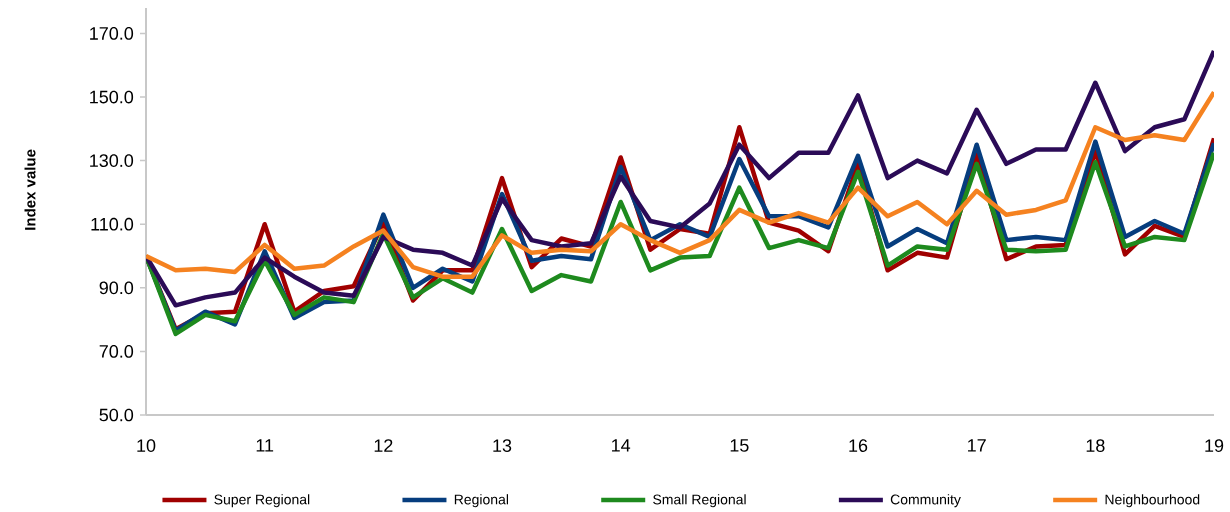 This screenshot has height=512, width=1230. I want to click on y-axis-title: Index value, so click(30, 189).